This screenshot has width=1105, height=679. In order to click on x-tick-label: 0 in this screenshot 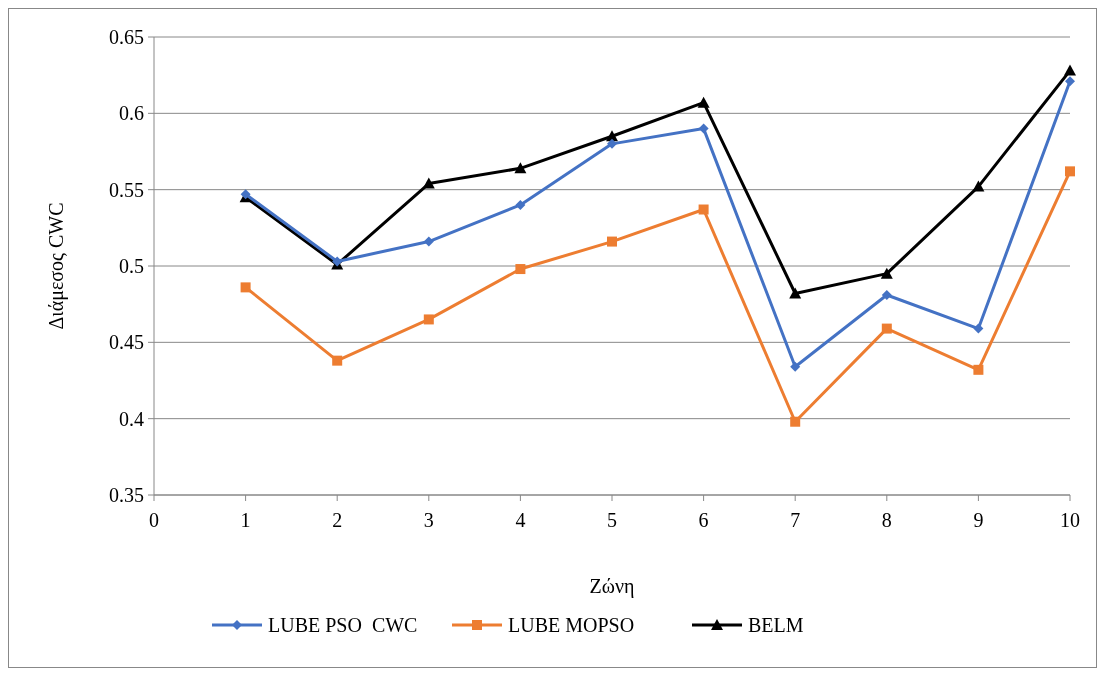, I will do `click(154, 520)`.